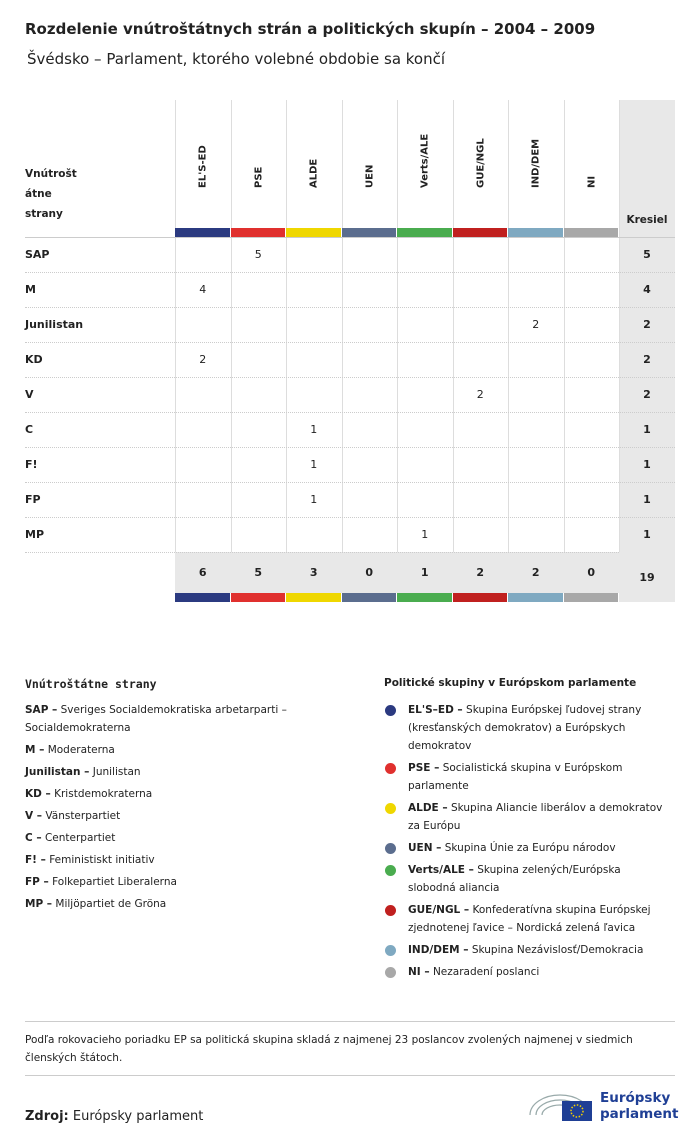 The width and height of the screenshot is (700, 1143). What do you see at coordinates (111, 904) in the screenshot?
I see `legend-text: Miljöpartiet de Gröna` at bounding box center [111, 904].